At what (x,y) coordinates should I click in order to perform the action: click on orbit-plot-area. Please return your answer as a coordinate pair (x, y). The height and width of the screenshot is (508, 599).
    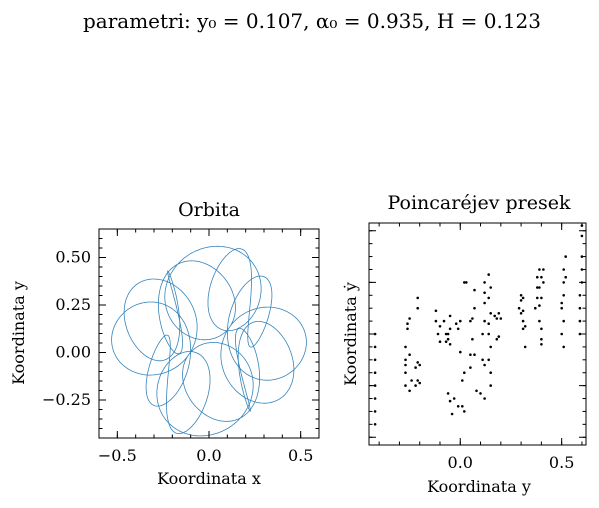
    Looking at the image, I should click on (209, 341).